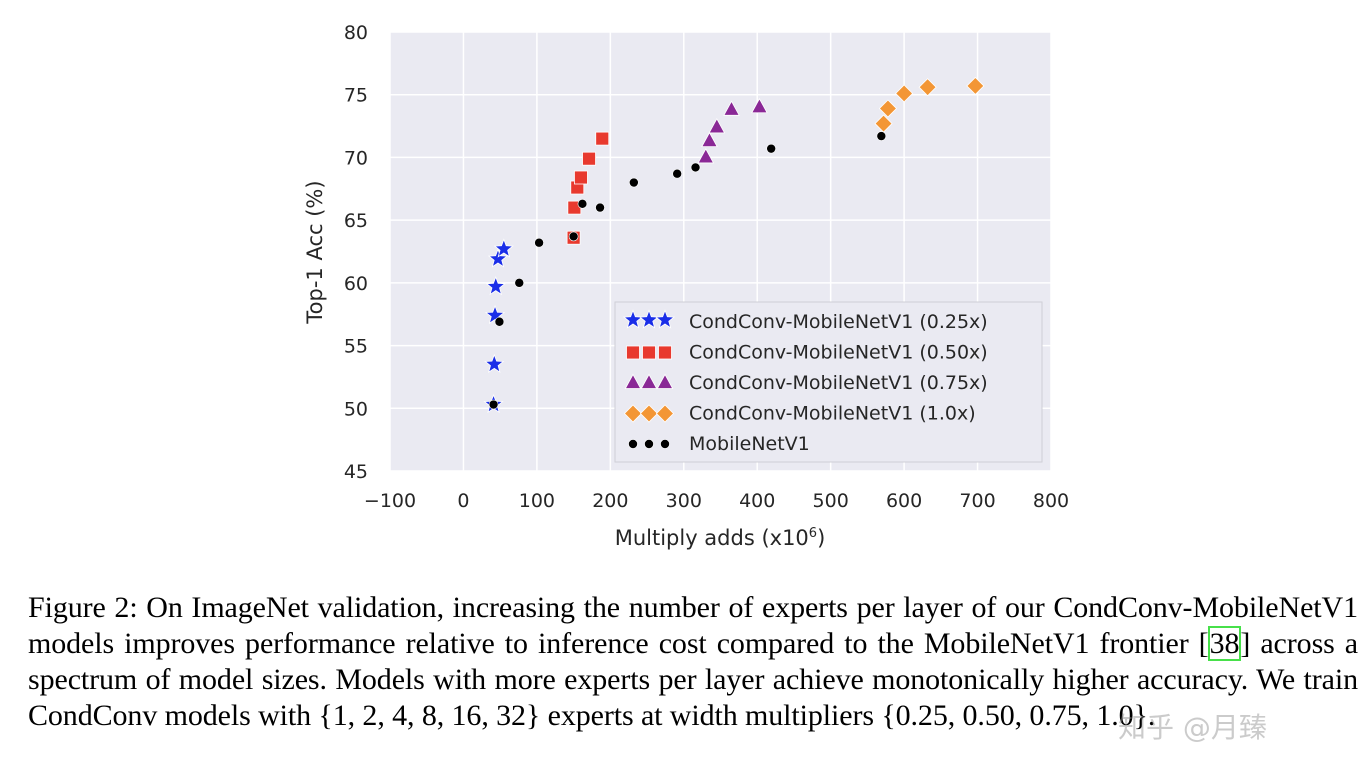  Describe the element at coordinates (1192, 727) in the screenshot. I see `watermark: 知乎 @月臻` at that location.